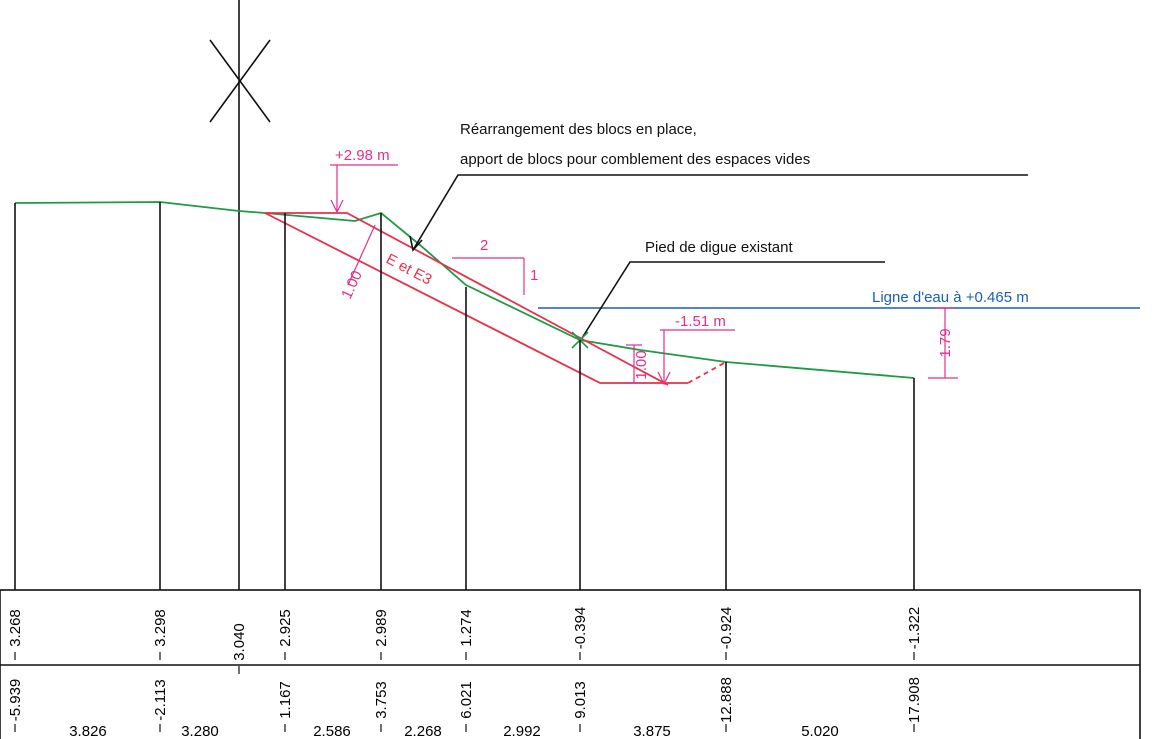 Image resolution: width=1161 pixels, height=739 pixels. Describe the element at coordinates (726, 628) in the screenshot. I see `elevation-label: -0.924` at that location.